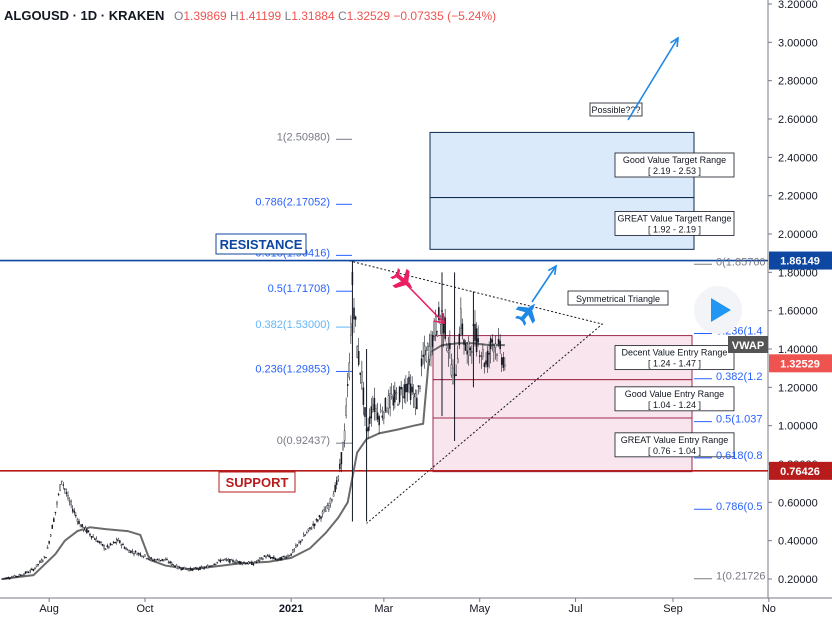 The height and width of the screenshot is (622, 832). What do you see at coordinates (49, 609) in the screenshot?
I see `time-tick-label: Aug` at bounding box center [49, 609].